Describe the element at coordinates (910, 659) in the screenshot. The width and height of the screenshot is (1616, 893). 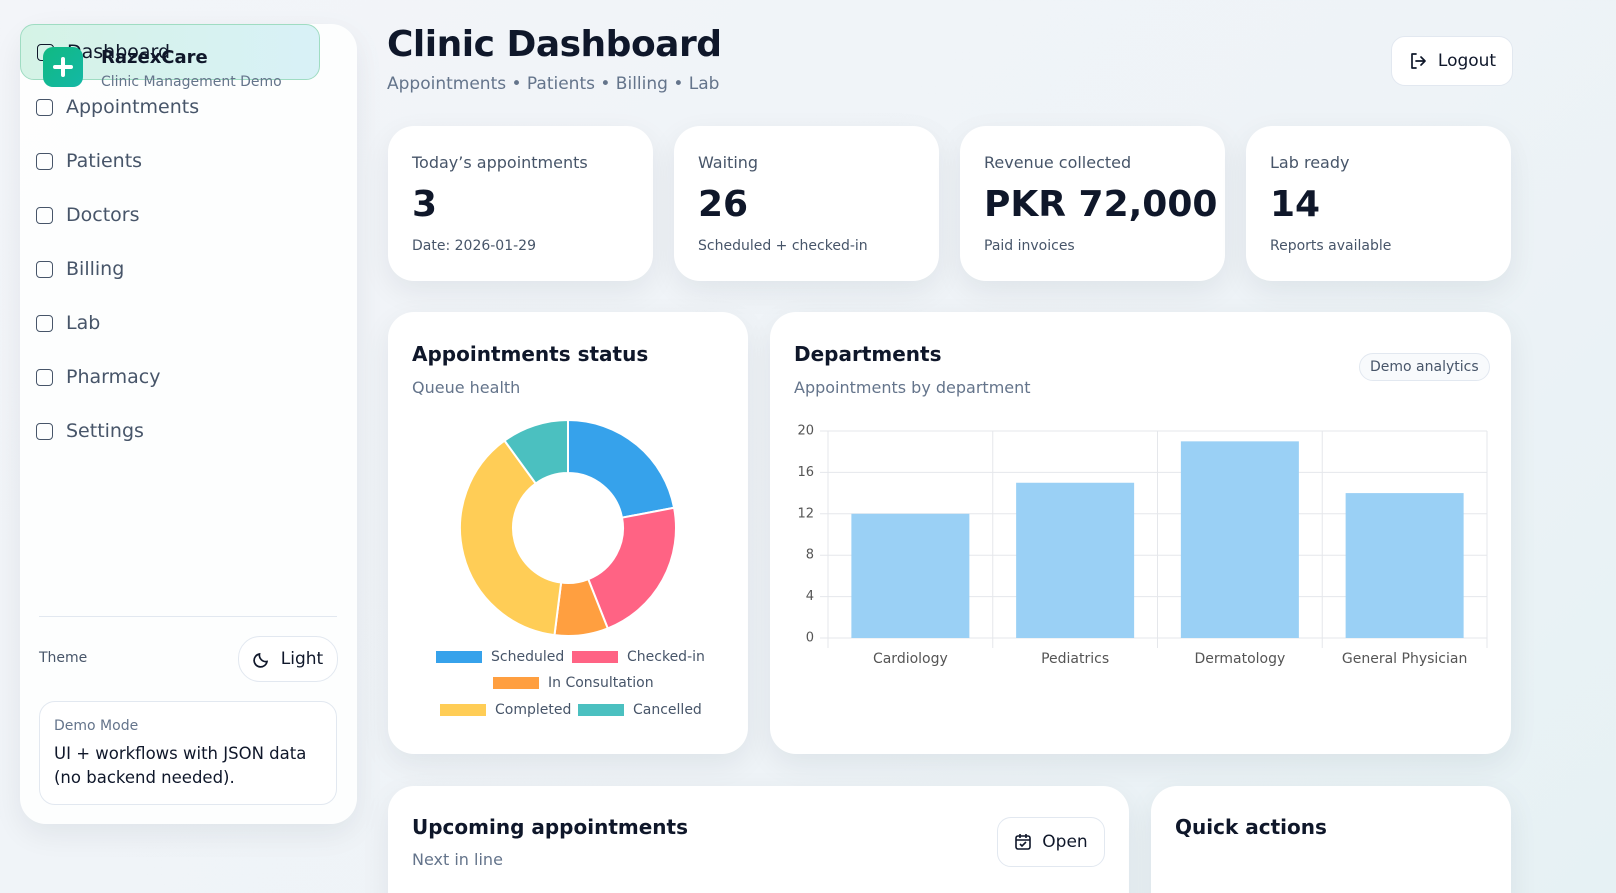
I see `x-tick-label: Cardiology` at that location.